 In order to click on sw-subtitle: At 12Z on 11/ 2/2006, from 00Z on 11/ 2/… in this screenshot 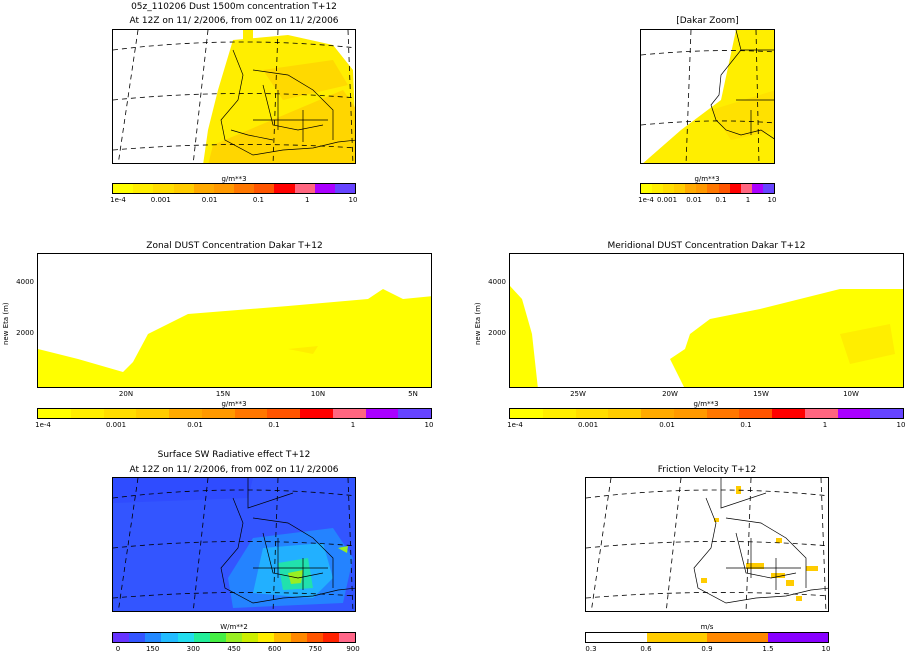, I will do `click(234, 470)`.